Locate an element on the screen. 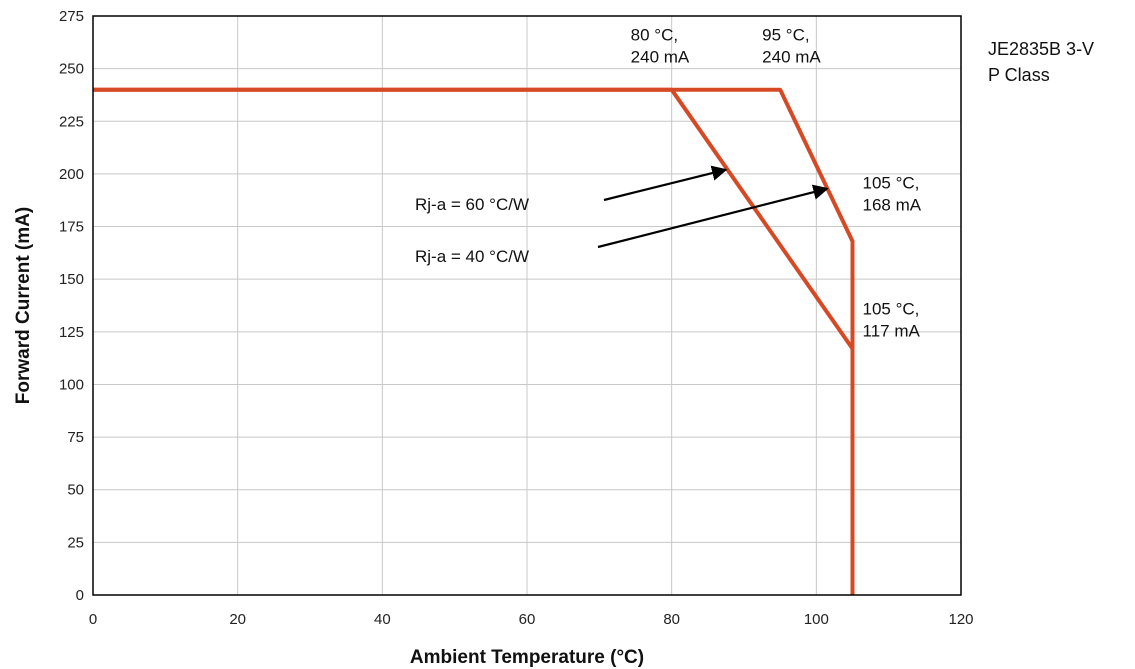  annotation-line: 95 °C, is located at coordinates (785, 35).